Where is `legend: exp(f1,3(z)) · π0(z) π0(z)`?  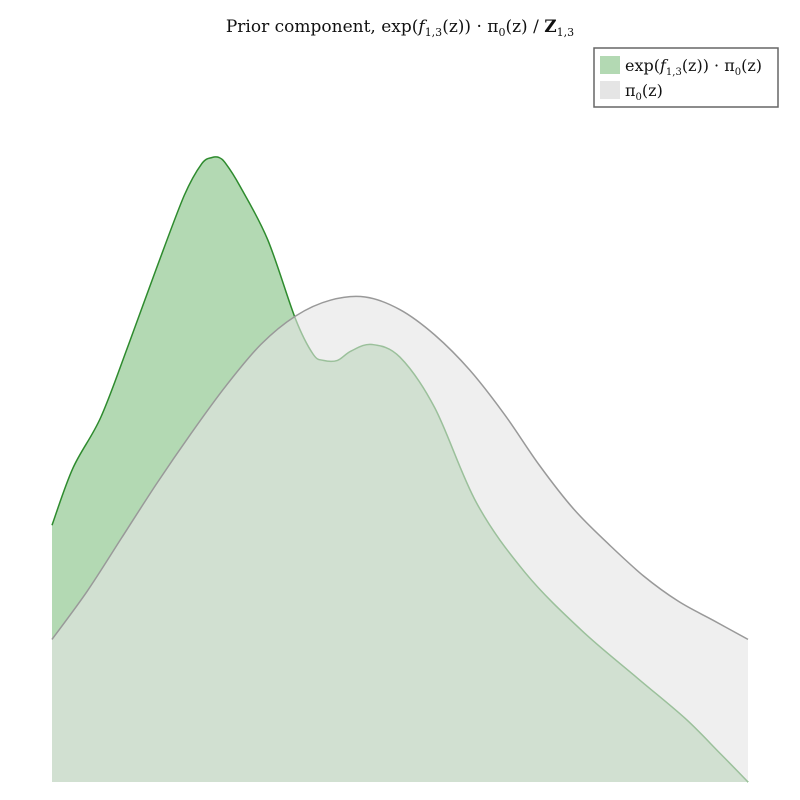
legend: exp(f1,3(z)) · π0(z) π0(z) is located at coordinates (686, 77).